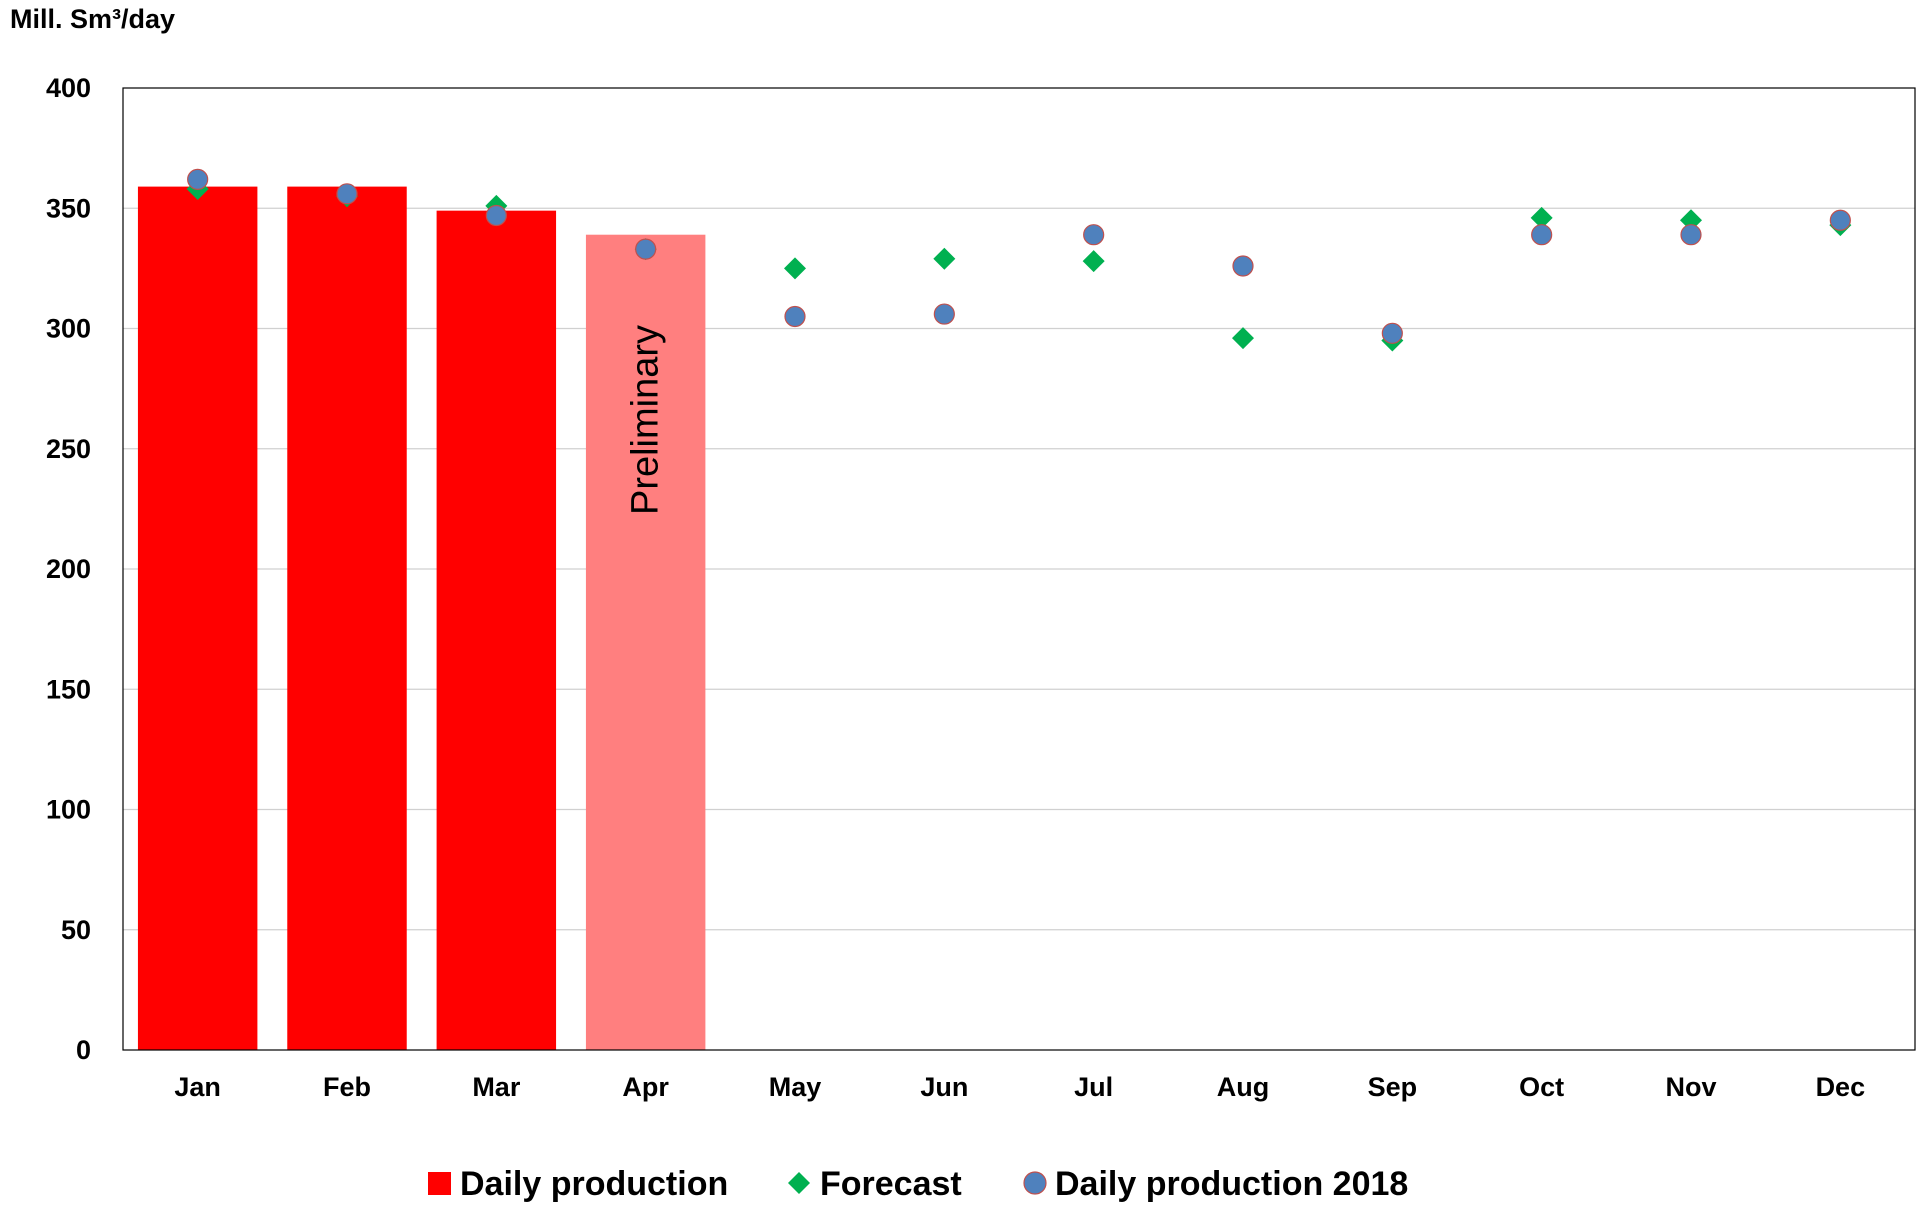 The image size is (1920, 1214). I want to click on legend-label: Forecast, so click(891, 1184).